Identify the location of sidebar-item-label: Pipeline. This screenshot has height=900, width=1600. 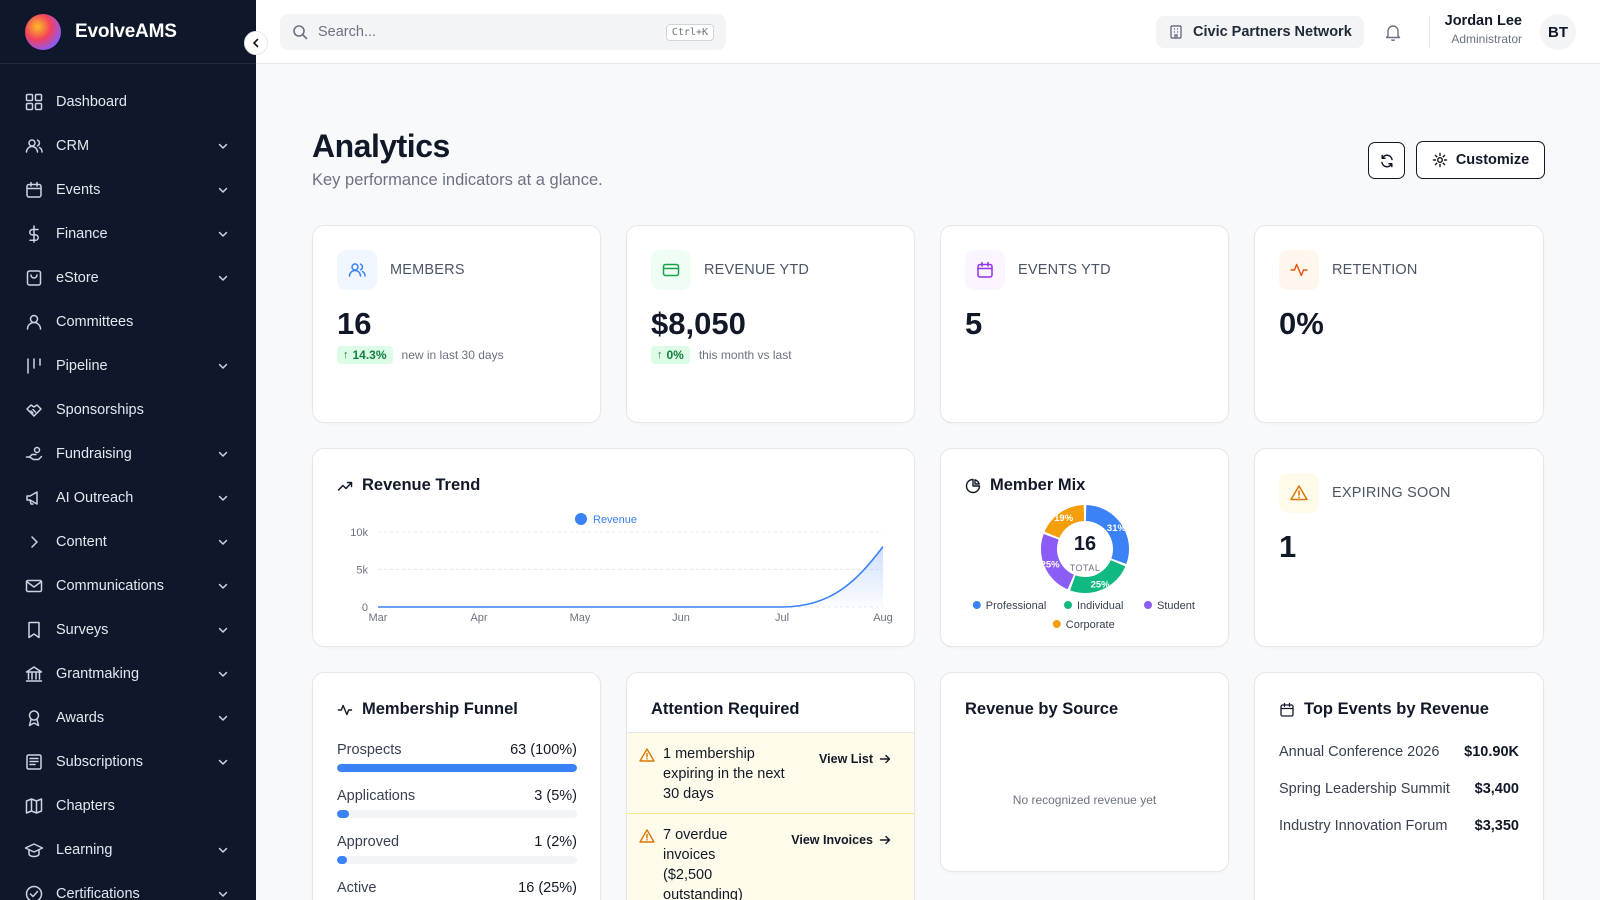
(82, 366).